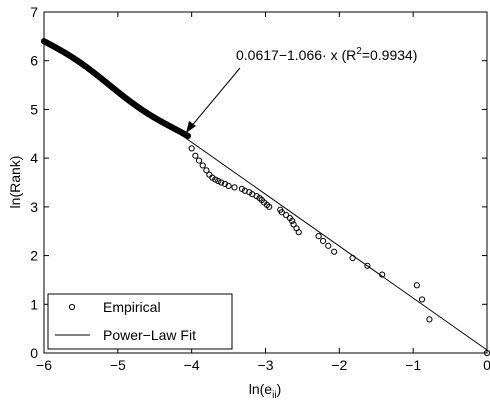 Image resolution: width=490 pixels, height=403 pixels. Describe the element at coordinates (339, 365) in the screenshot. I see `x-tick-label: −2` at that location.